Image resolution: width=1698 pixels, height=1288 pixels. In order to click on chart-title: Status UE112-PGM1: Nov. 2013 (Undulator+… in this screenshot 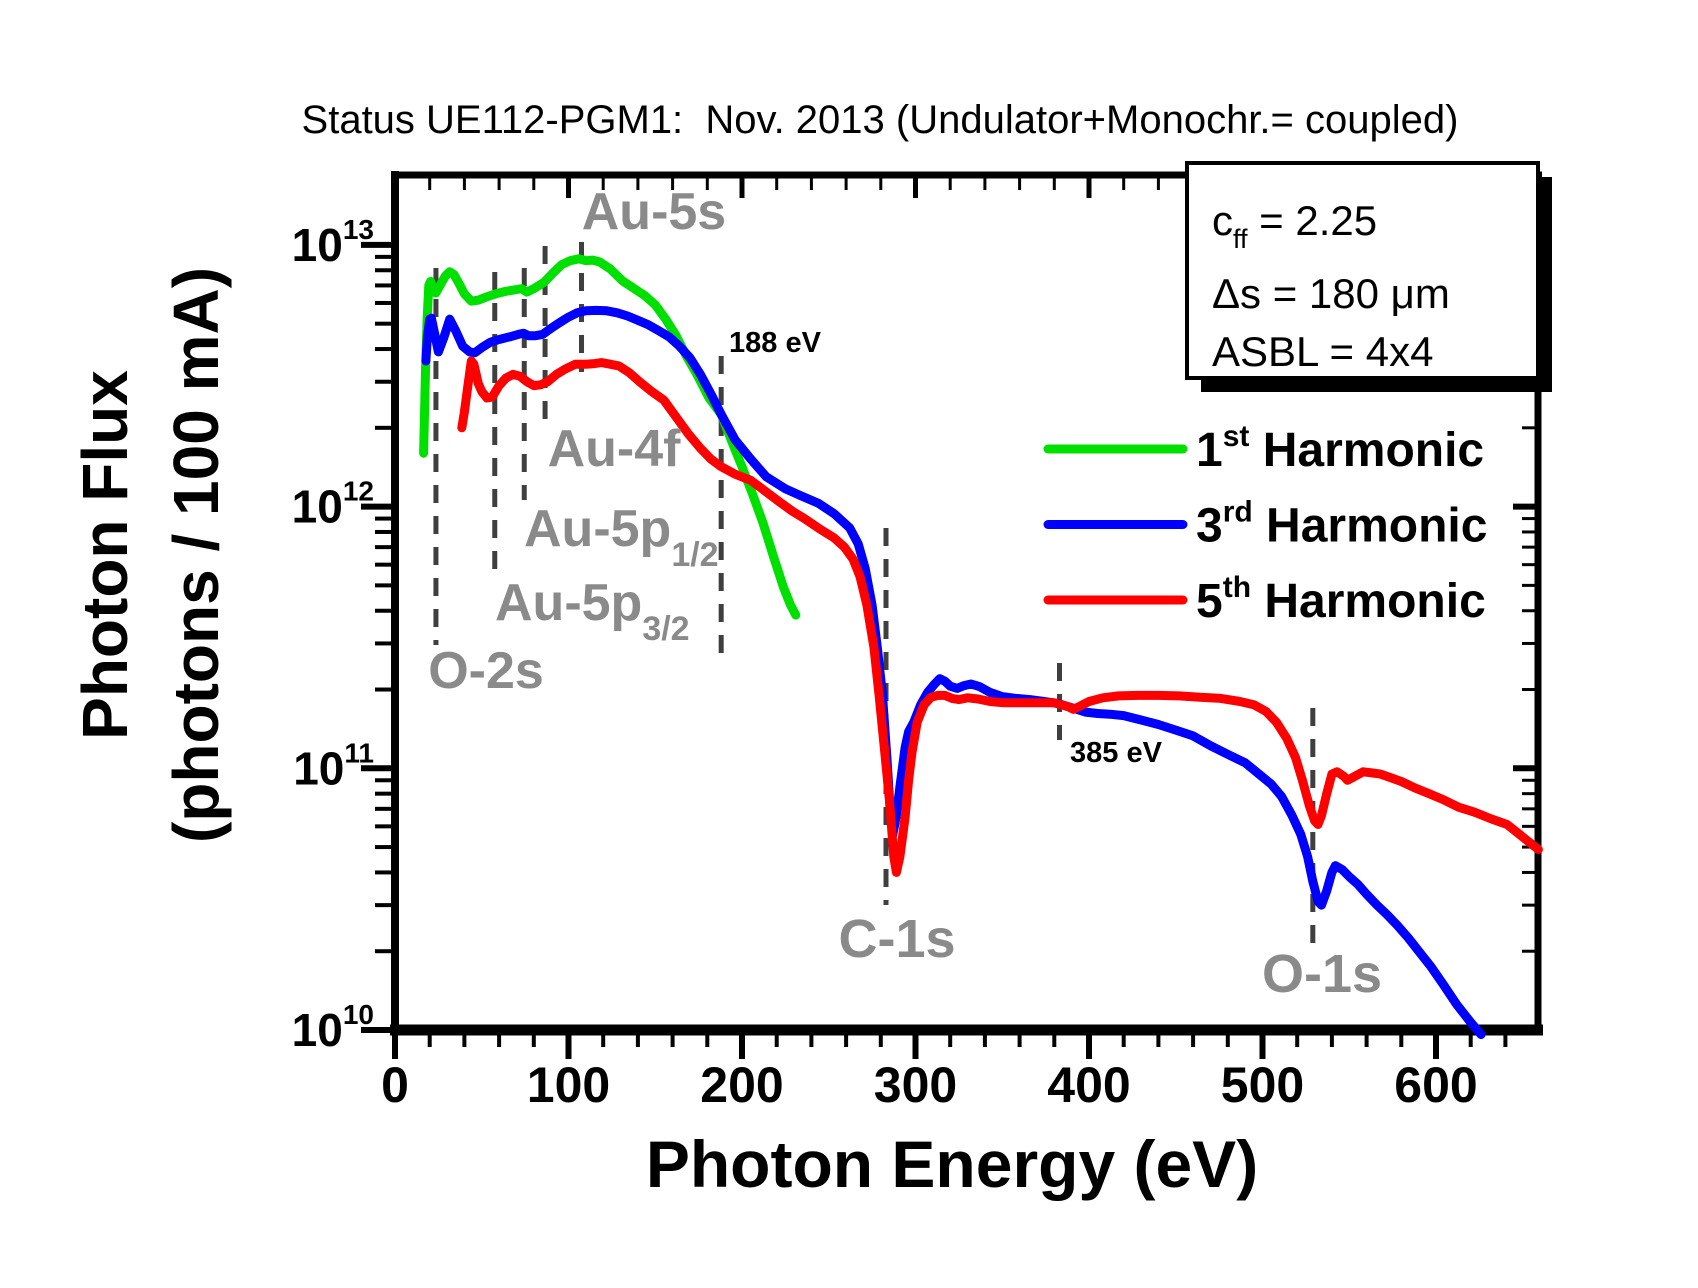, I will do `click(880, 120)`.